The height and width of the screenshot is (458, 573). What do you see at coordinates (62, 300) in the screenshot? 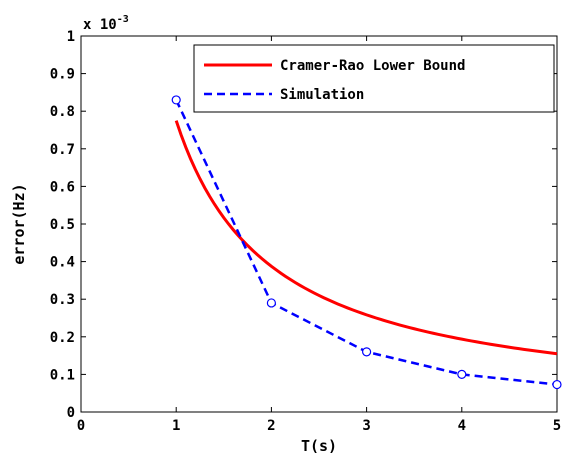
I see `y-tick-label: 0.3` at bounding box center [62, 300].